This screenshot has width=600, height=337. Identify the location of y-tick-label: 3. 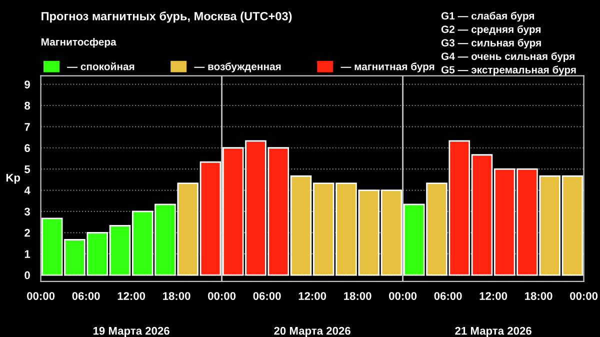
(27, 212).